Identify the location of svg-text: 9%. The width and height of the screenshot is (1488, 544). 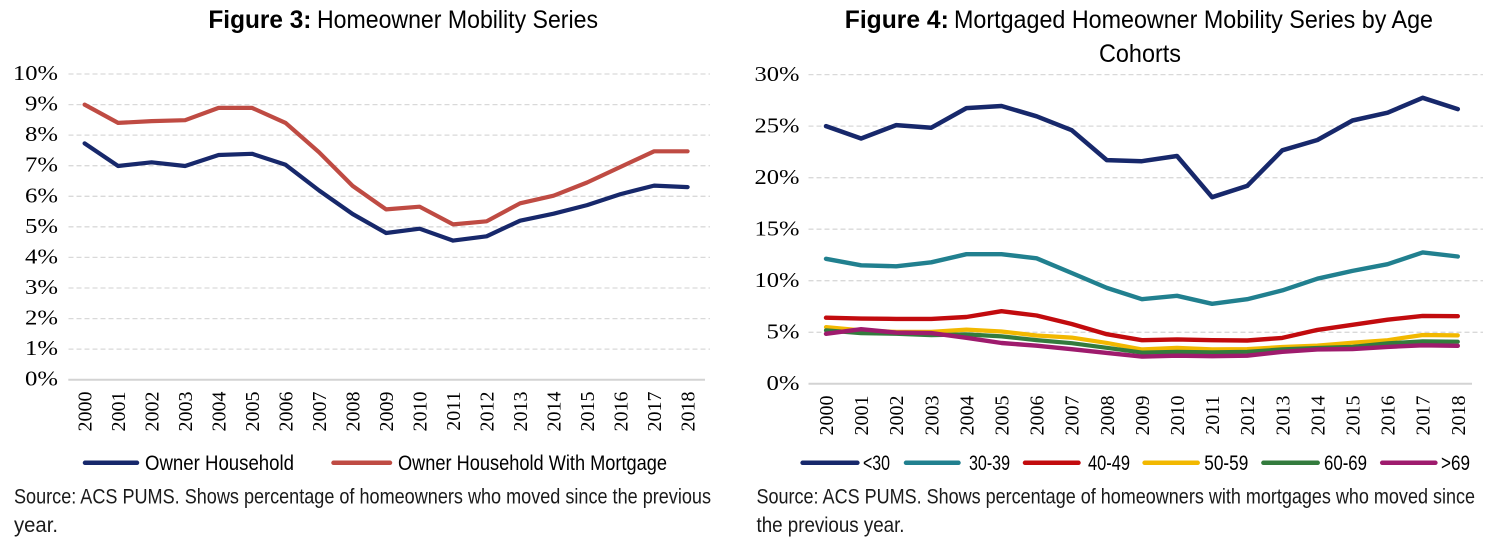
(41, 104).